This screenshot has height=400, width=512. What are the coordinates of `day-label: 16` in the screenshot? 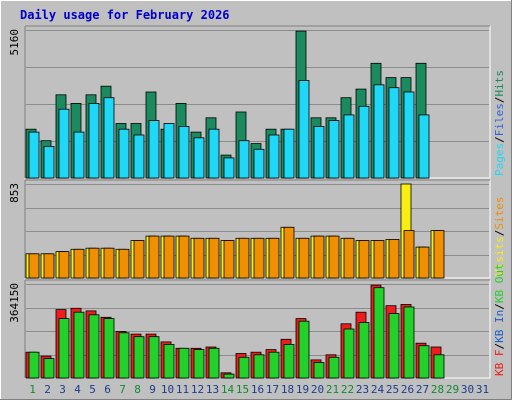 It's located at (257, 389).